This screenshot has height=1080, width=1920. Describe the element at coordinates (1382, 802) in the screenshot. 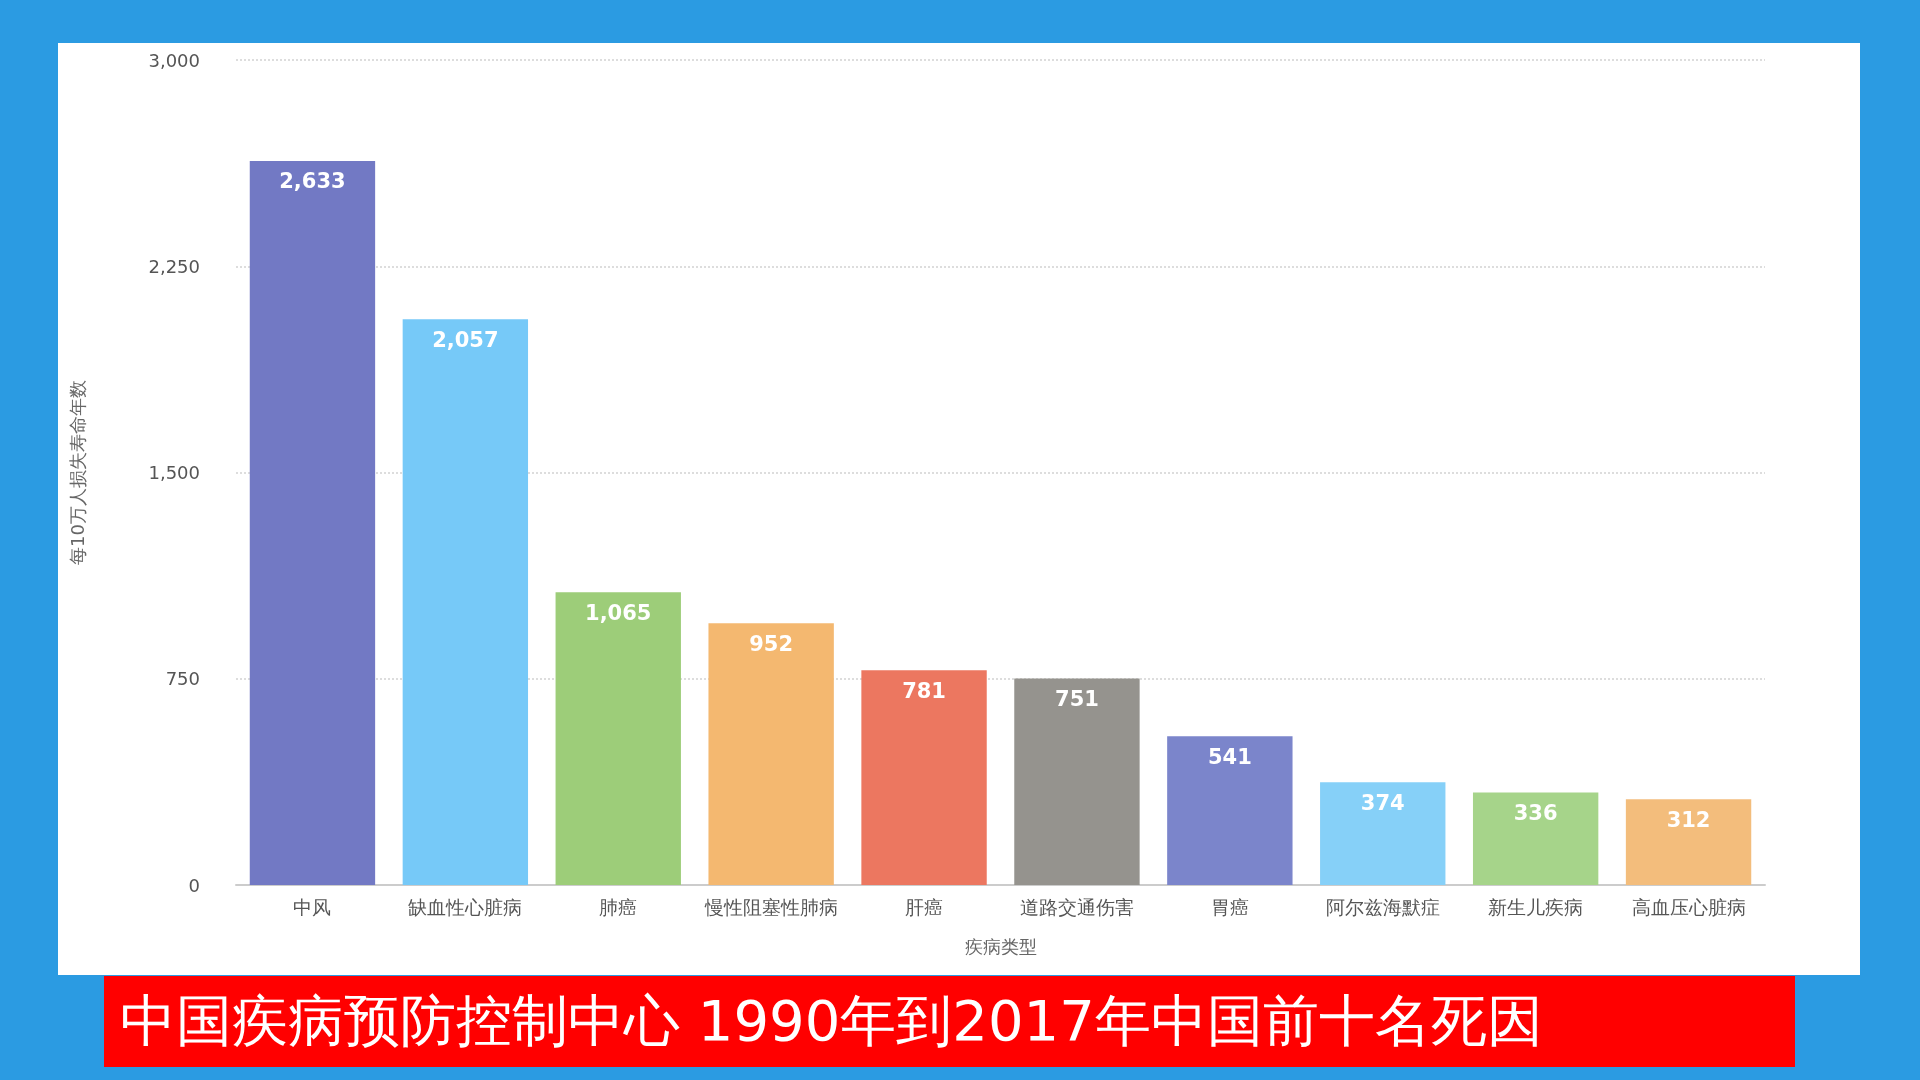

I see `data-label: 374` at that location.